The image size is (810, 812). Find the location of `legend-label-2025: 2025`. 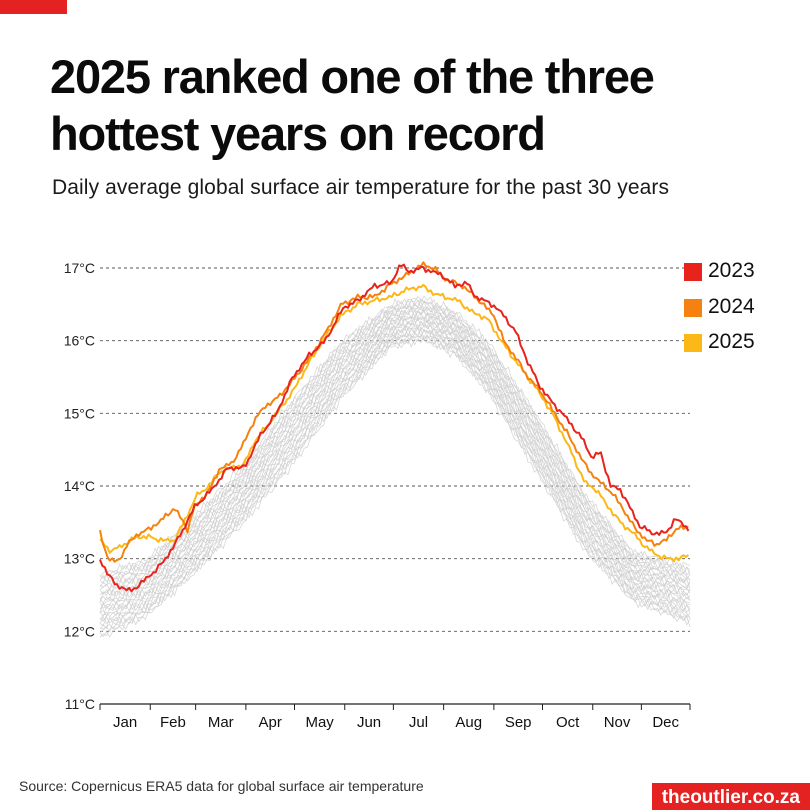

legend-label-2025: 2025 is located at coordinates (731, 341).